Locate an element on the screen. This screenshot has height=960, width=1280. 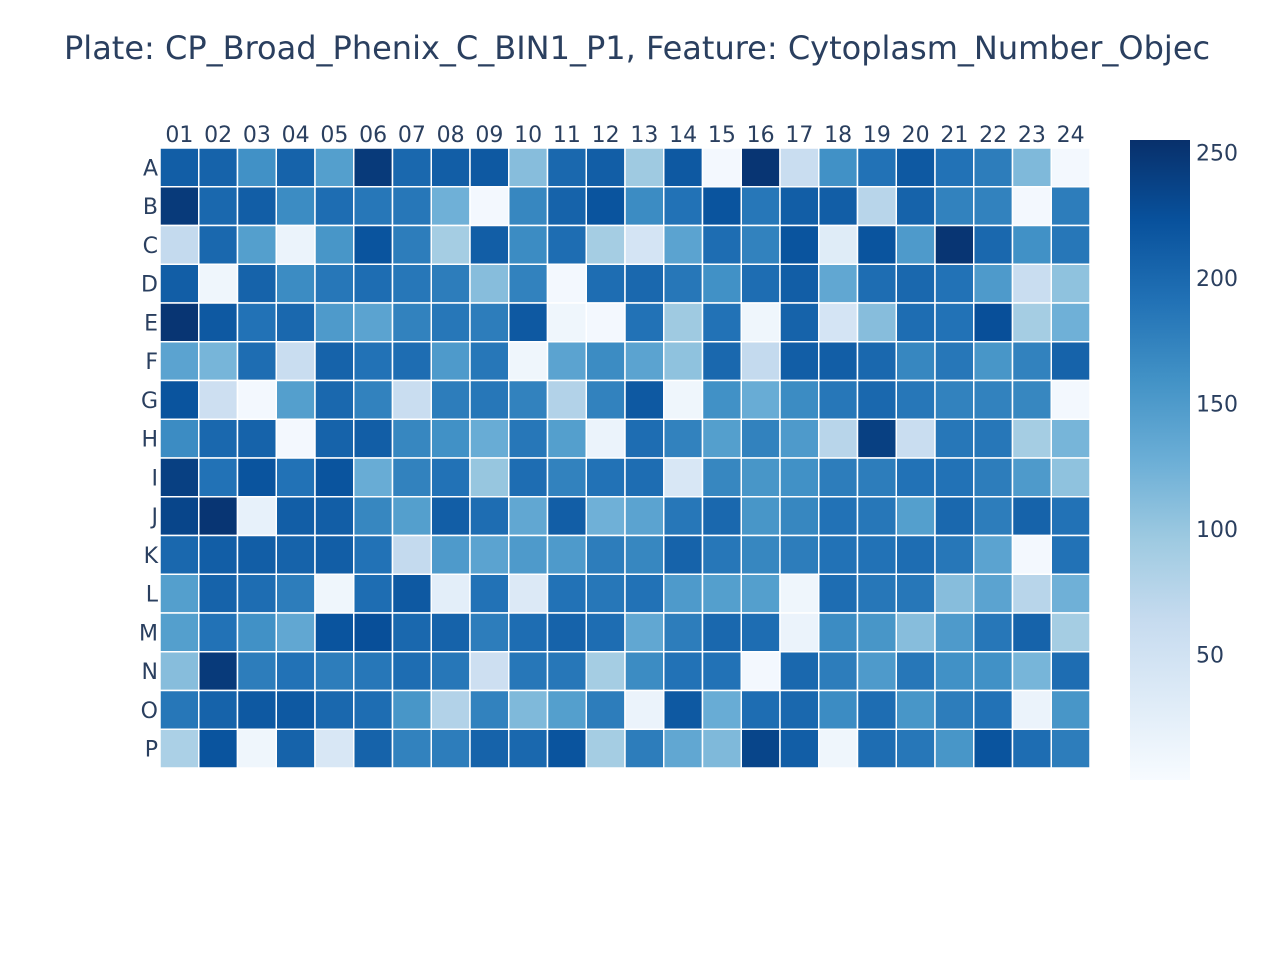
heatmap-cell-G03 is located at coordinates (256, 399).